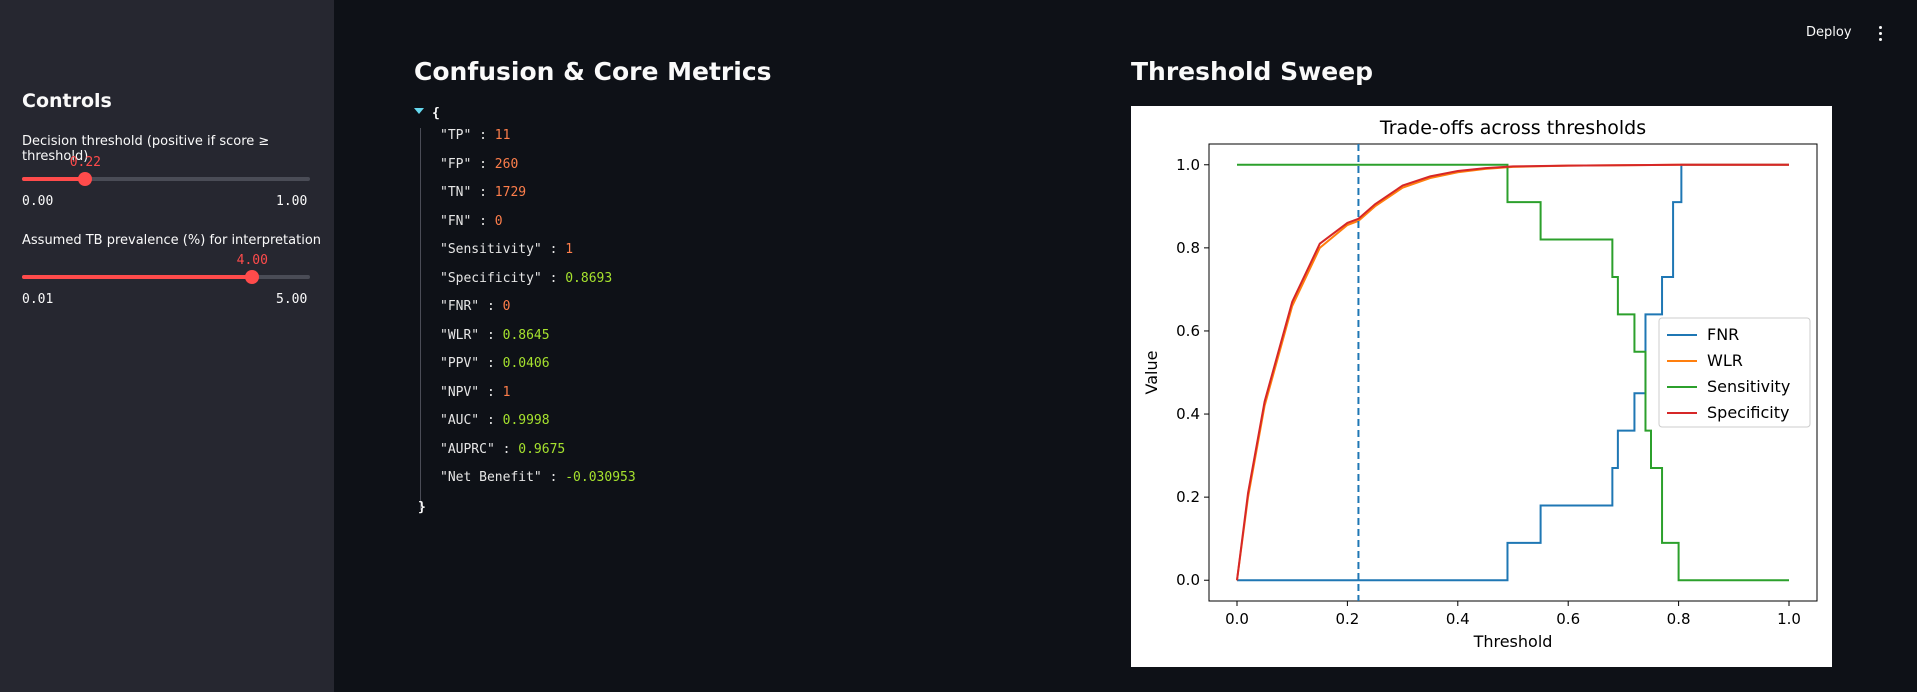 This screenshot has width=1917, height=692. I want to click on legend-box, so click(1734, 372).